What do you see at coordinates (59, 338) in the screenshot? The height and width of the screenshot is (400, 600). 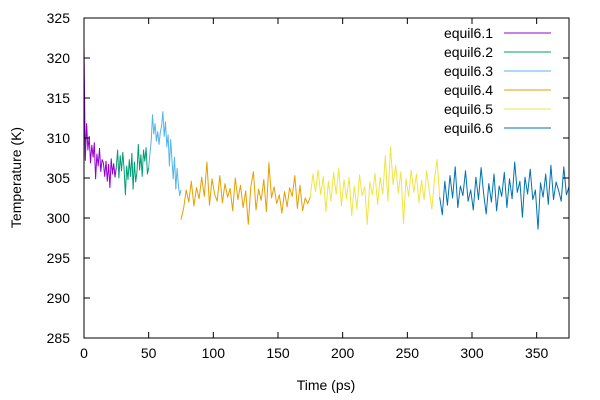 I see `y-tick-label: 285` at bounding box center [59, 338].